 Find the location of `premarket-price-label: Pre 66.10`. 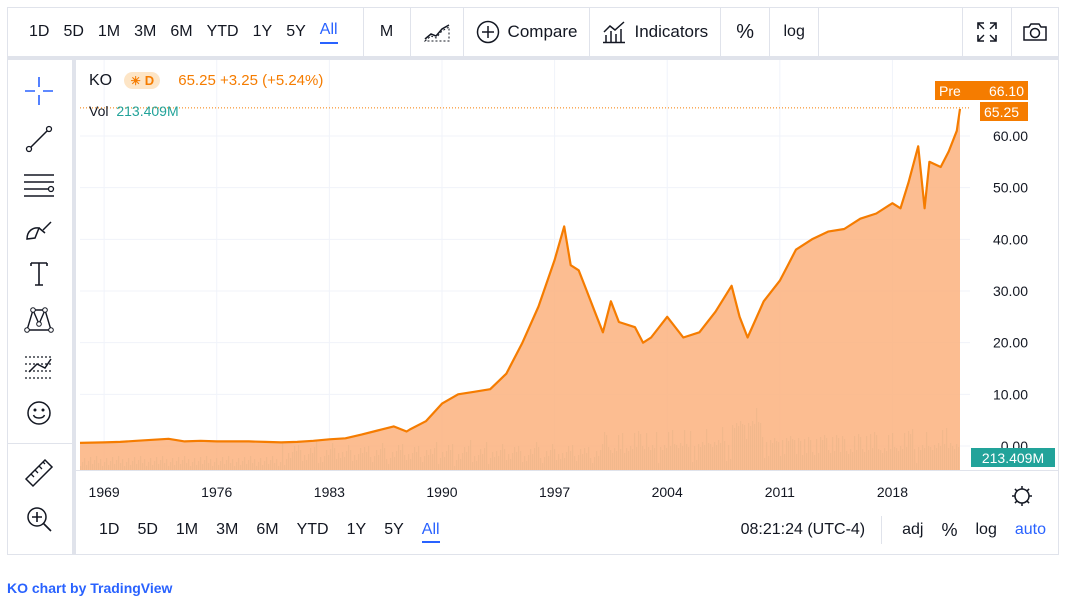

premarket-price-label: Pre 66.10 is located at coordinates (981, 90).